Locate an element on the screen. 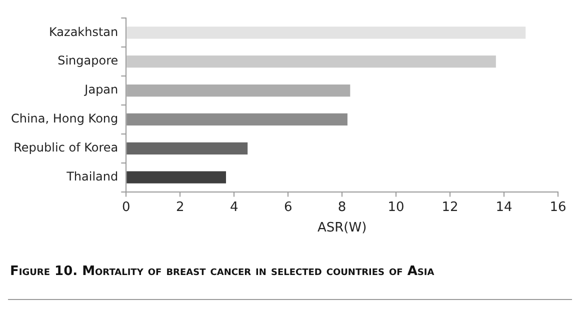  y-tick-label: Japan is located at coordinates (101, 89).